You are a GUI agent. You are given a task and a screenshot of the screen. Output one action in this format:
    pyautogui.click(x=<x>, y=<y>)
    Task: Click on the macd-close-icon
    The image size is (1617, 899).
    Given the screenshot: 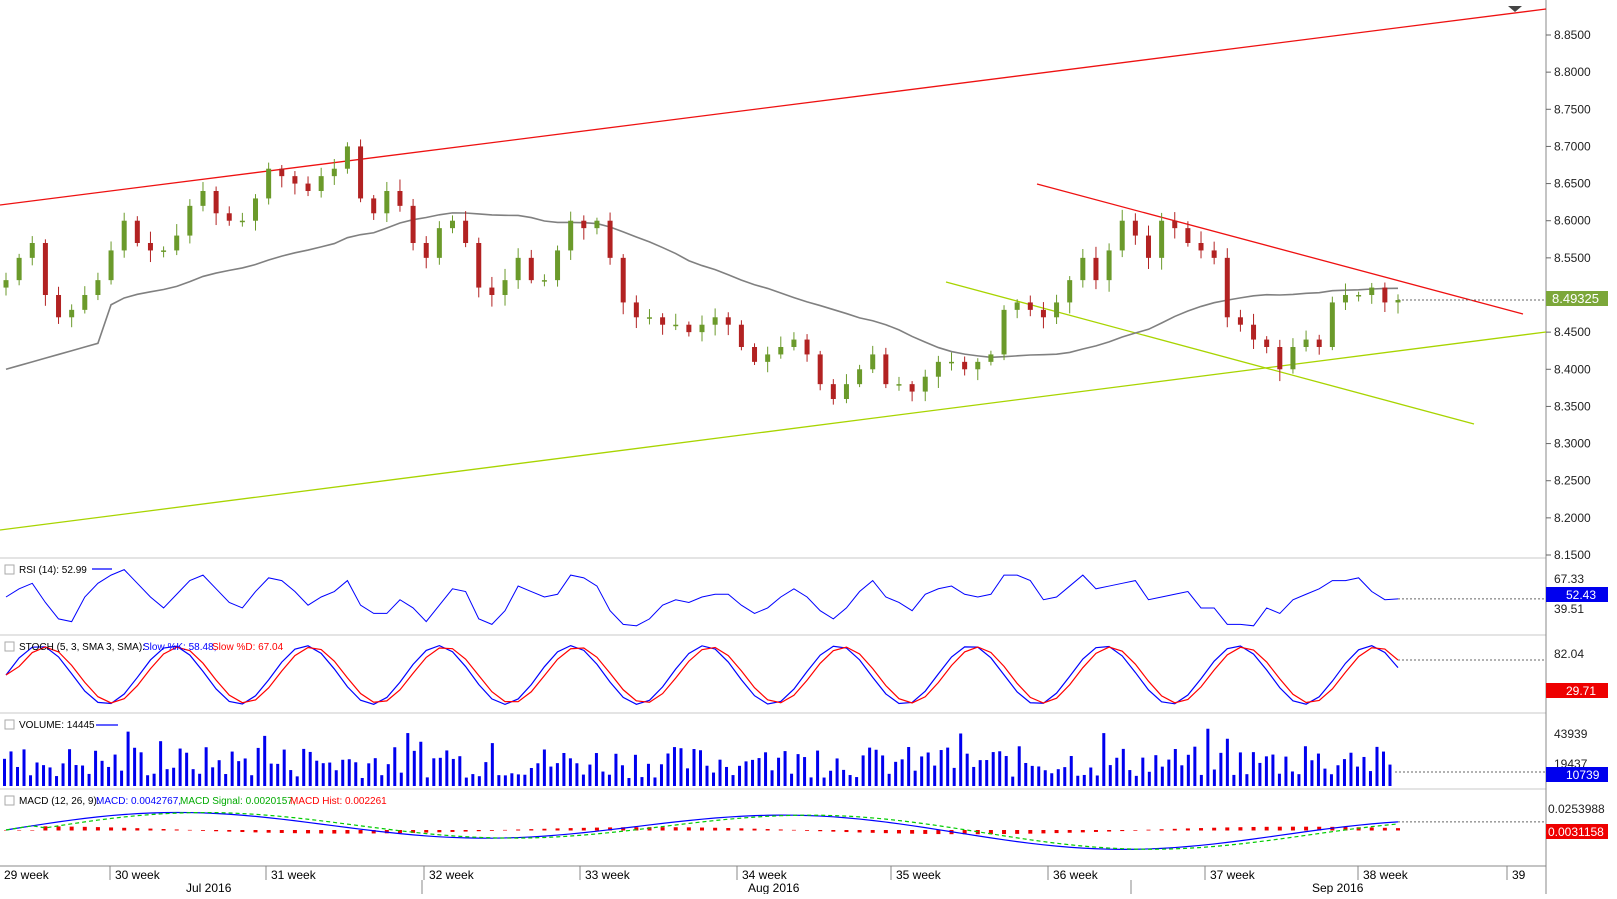 What is the action you would take?
    pyautogui.click(x=9, y=800)
    